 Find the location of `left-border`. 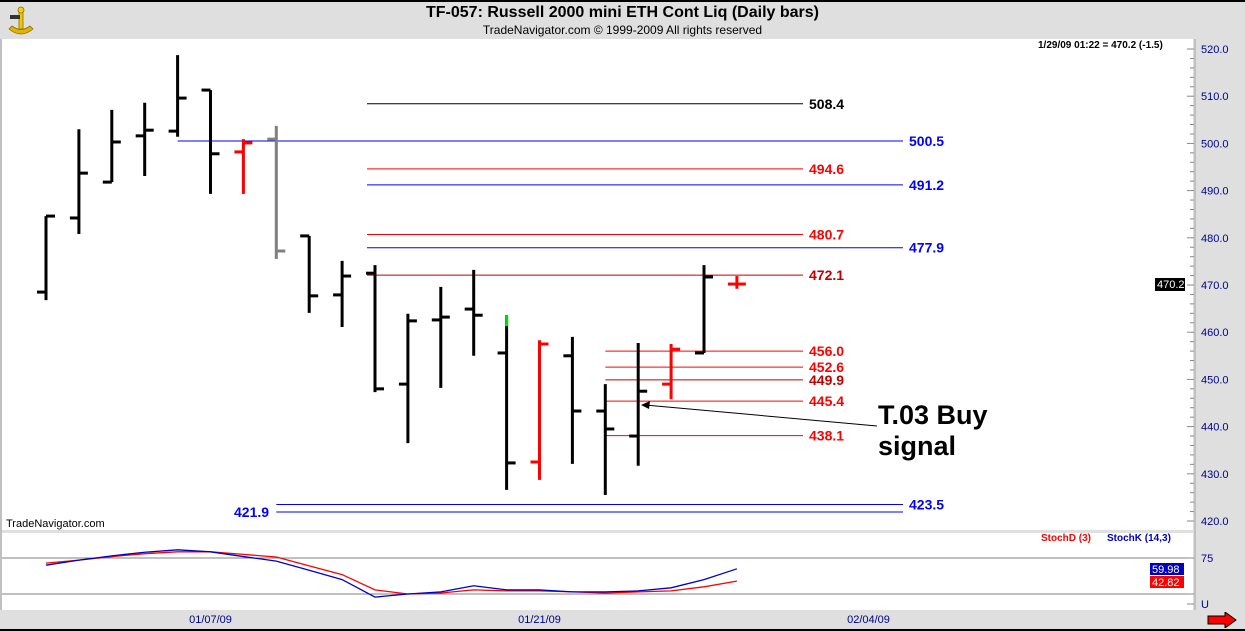

left-border is located at coordinates (1, 324).